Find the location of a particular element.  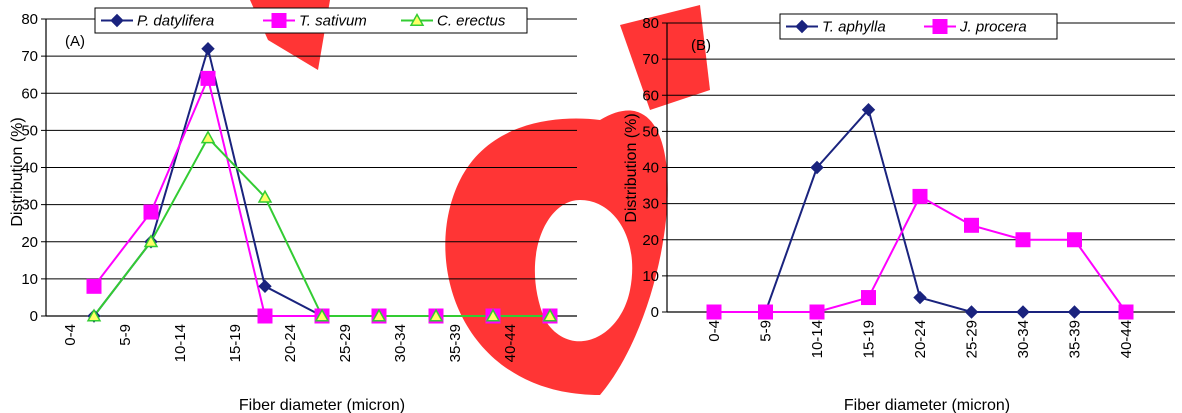

chart-a-y-tick-label: 80 is located at coordinates (29, 19).